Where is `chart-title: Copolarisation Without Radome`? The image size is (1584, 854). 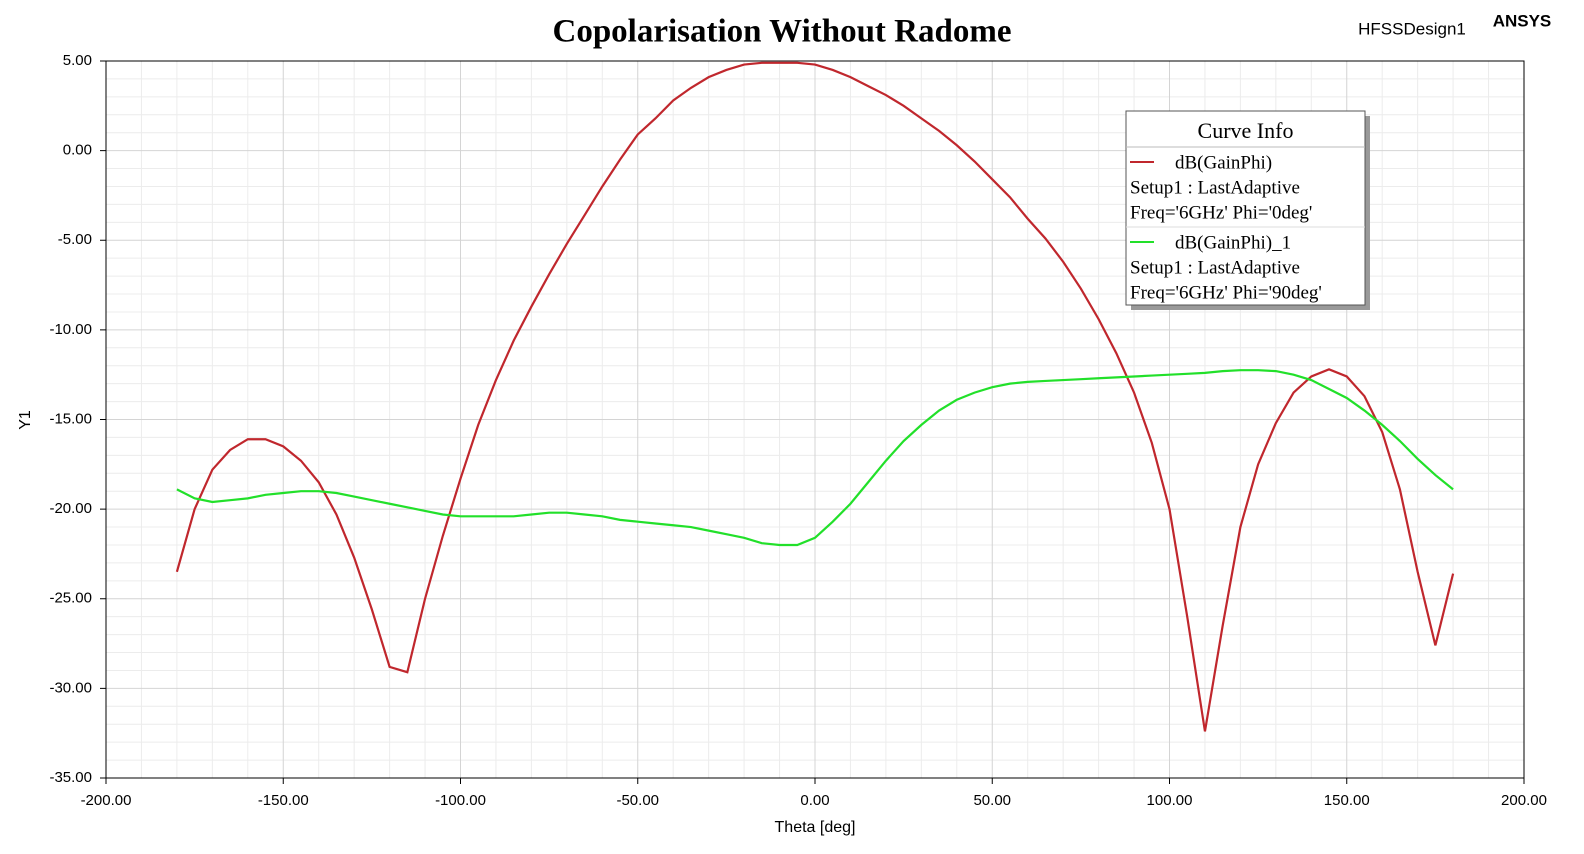 chart-title: Copolarisation Without Radome is located at coordinates (781, 32).